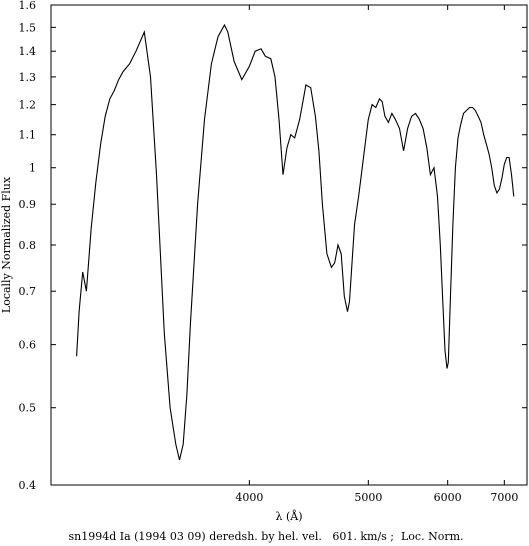 Image resolution: width=529 pixels, height=546 pixels. I want to click on y-tick-label: 1.2, so click(28, 105).